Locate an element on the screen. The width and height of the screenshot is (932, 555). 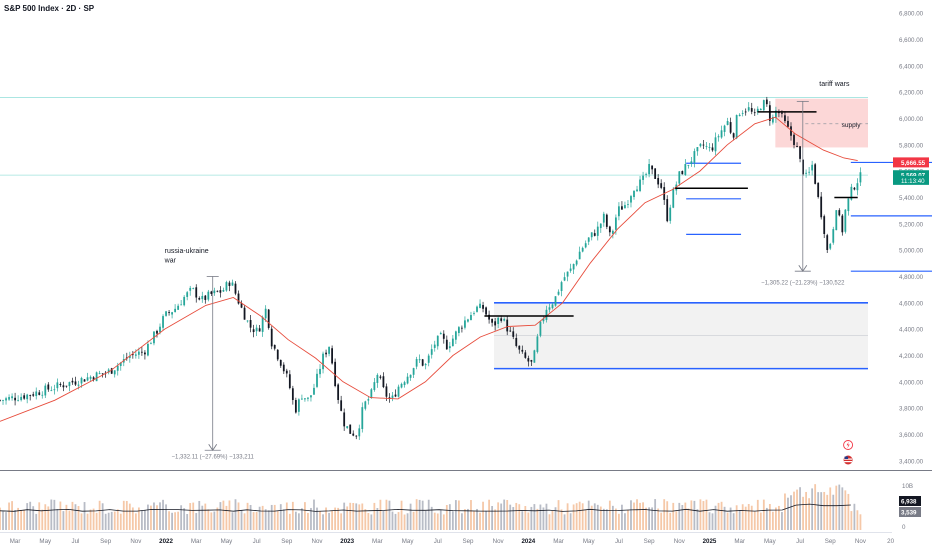
x-tick-label: Mar is located at coordinates (15, 541).